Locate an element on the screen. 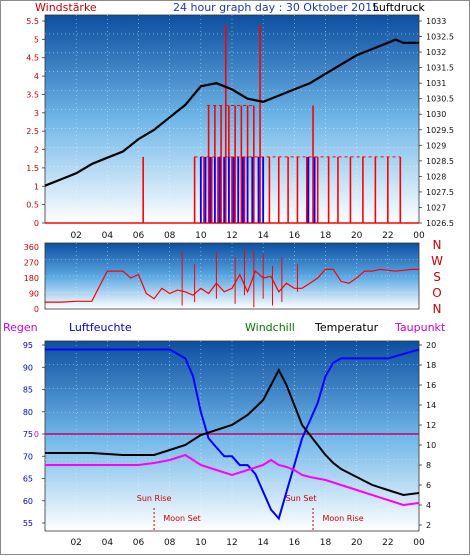  wind-y-tick: 2 is located at coordinates (36, 150).